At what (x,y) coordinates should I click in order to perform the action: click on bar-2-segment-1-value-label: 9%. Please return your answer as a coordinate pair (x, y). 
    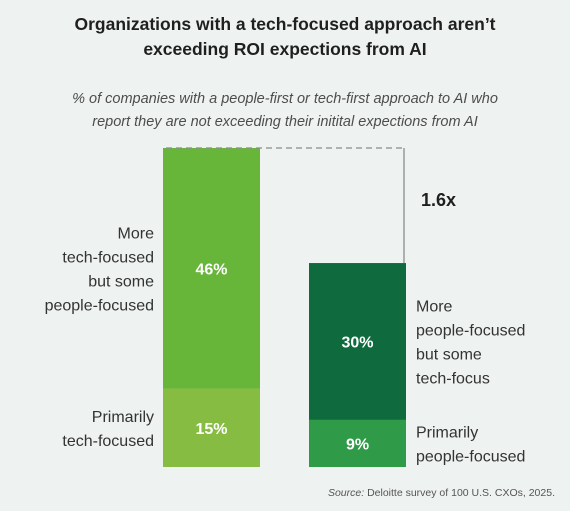
    Looking at the image, I should click on (357, 444).